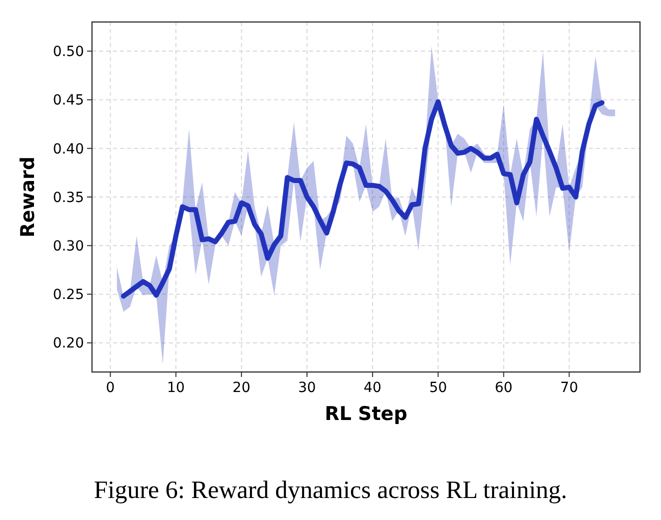  What do you see at coordinates (503, 388) in the screenshot?
I see `x-tick-label: 60` at bounding box center [503, 388].